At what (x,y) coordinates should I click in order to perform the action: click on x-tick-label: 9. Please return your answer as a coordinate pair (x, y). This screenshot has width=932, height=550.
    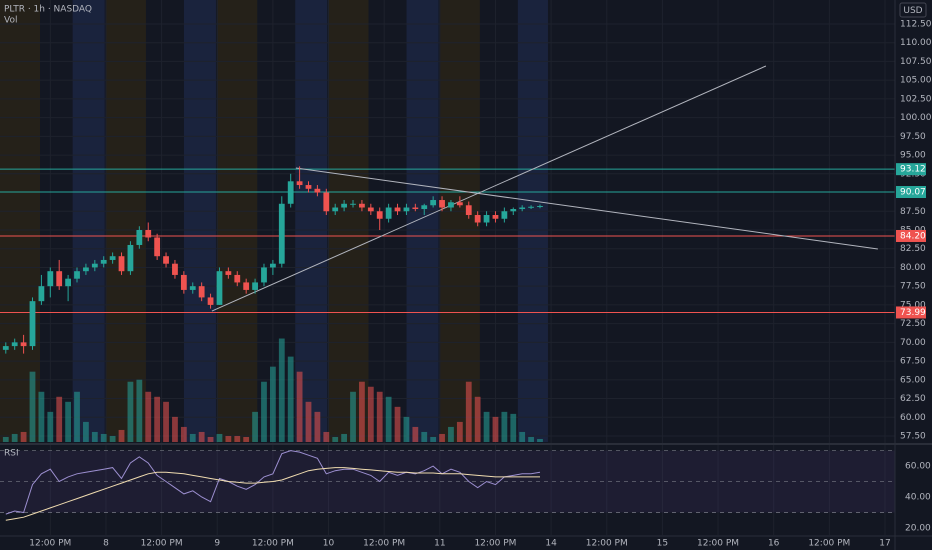
    Looking at the image, I should click on (217, 544).